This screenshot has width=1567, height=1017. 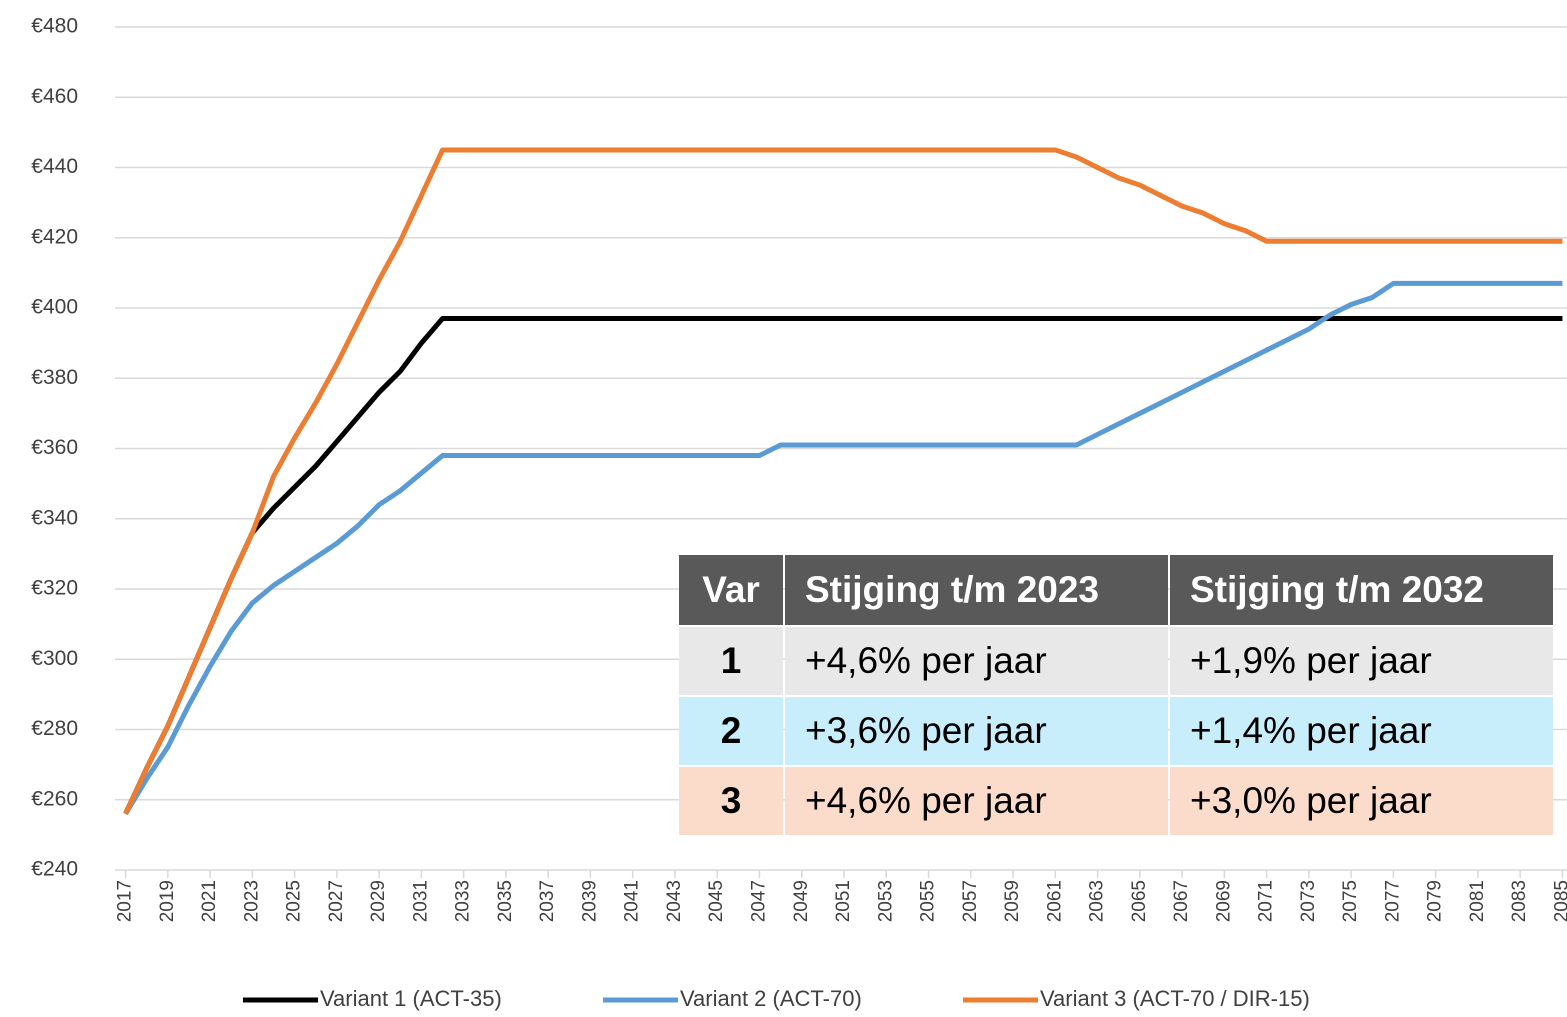 I want to click on x-tick-label: 2031, so click(x=420, y=901).